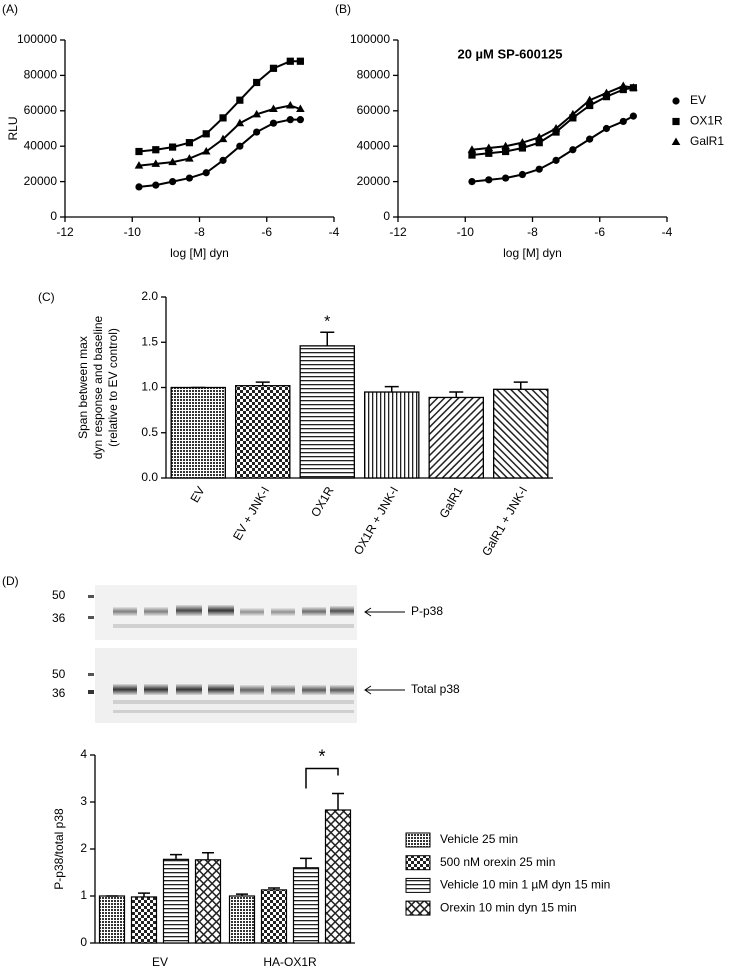 The height and width of the screenshot is (980, 731). Describe the element at coordinates (667, 232) in the screenshot. I see `x-tick-label: -4` at that location.